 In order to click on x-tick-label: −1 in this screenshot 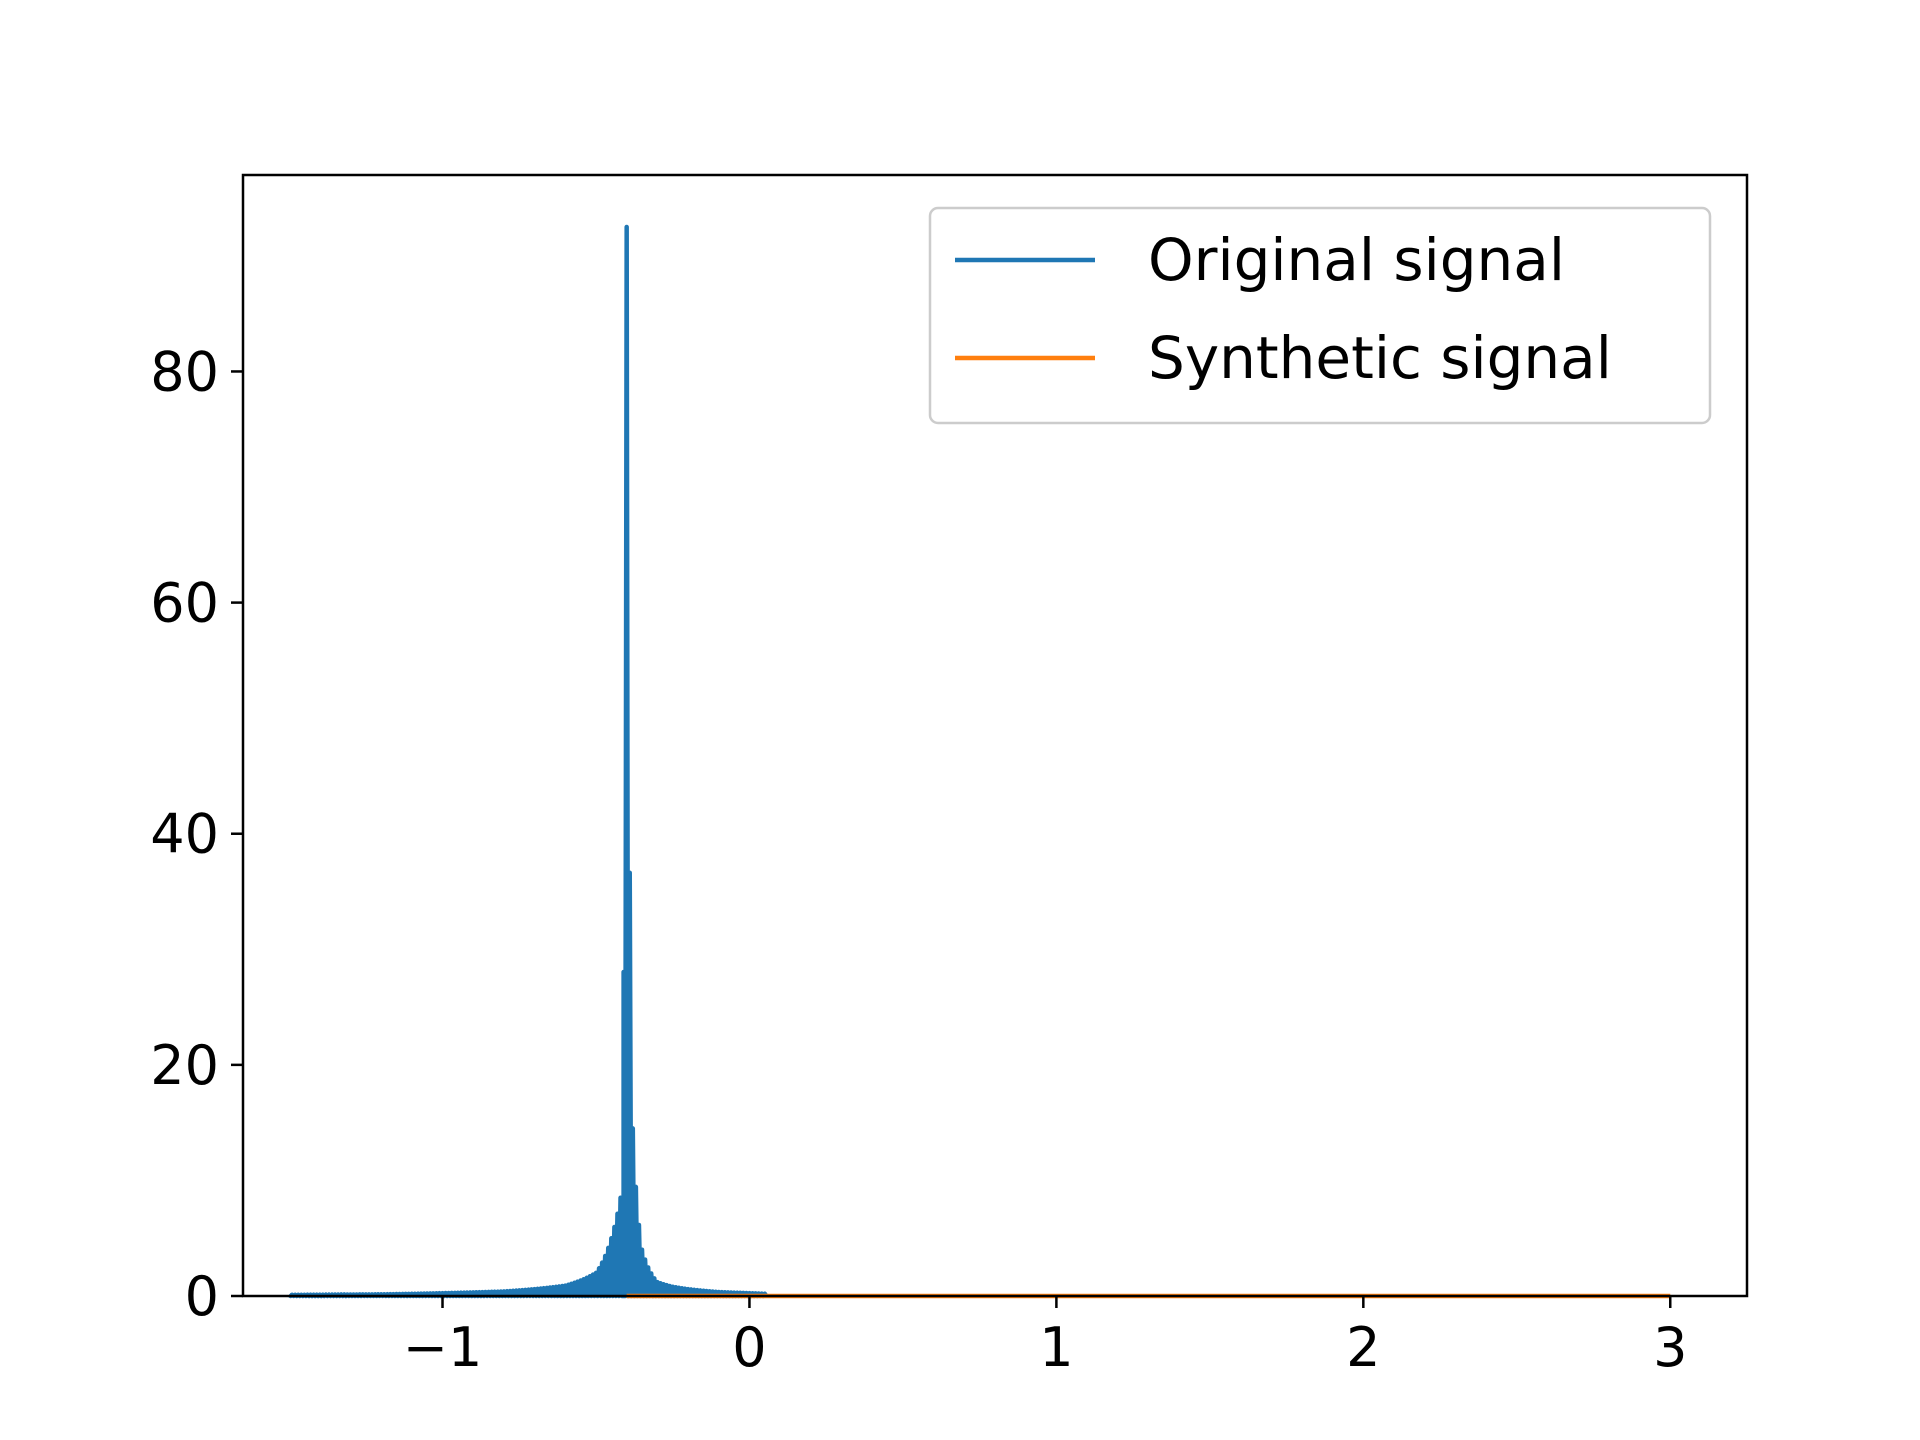, I will do `click(443, 1347)`.